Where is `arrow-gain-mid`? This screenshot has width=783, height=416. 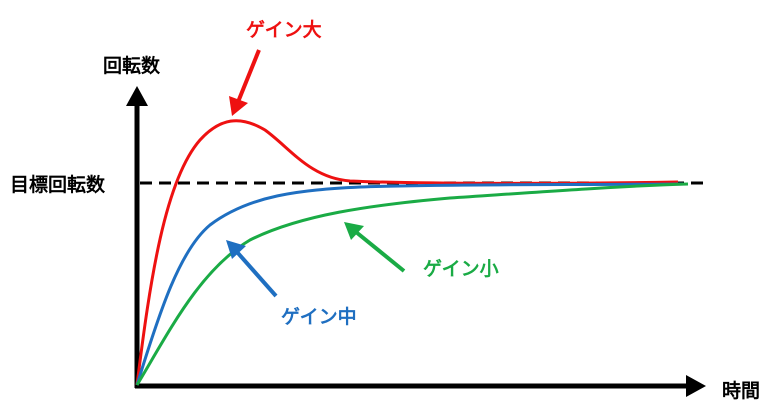 arrow-gain-mid is located at coordinates (252, 269).